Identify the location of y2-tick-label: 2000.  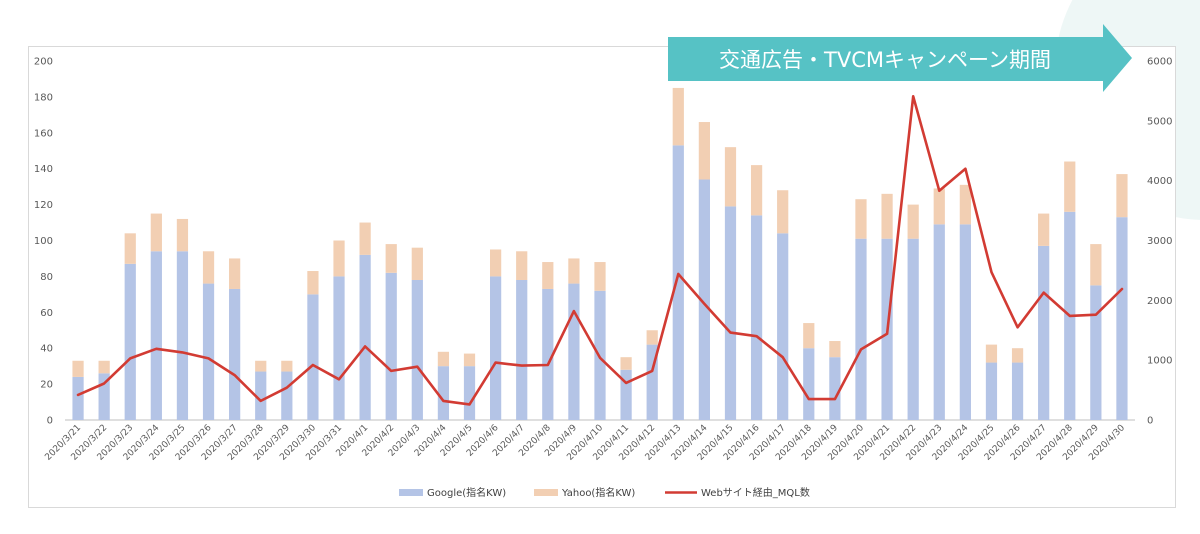
(1159, 301).